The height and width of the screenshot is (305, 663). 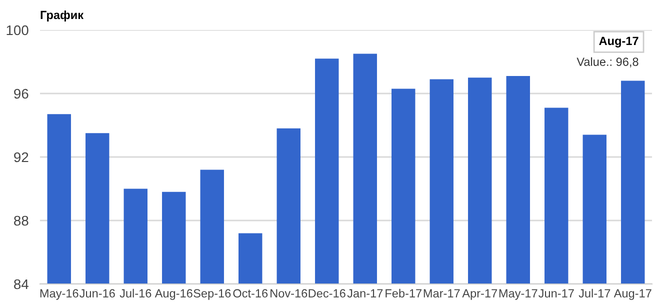 What do you see at coordinates (62, 16) in the screenshot?
I see `chart-title: График` at bounding box center [62, 16].